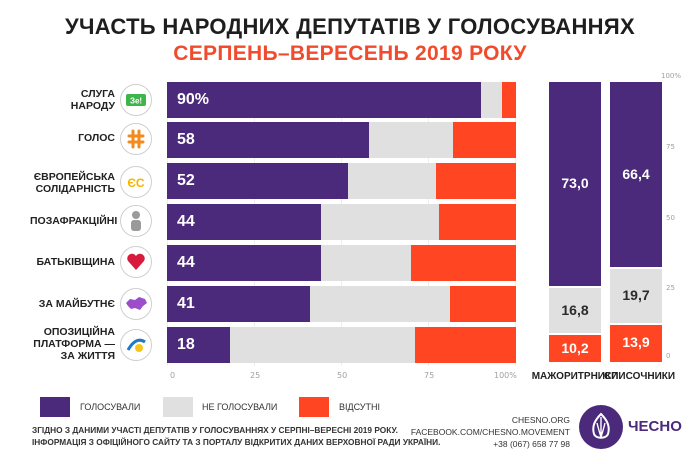  What do you see at coordinates (74, 344) in the screenshot?
I see `category-label: ОПОЗИЦІЙНА ПЛАТФОРМА — ЗА ЖИТТЯ` at bounding box center [74, 344].